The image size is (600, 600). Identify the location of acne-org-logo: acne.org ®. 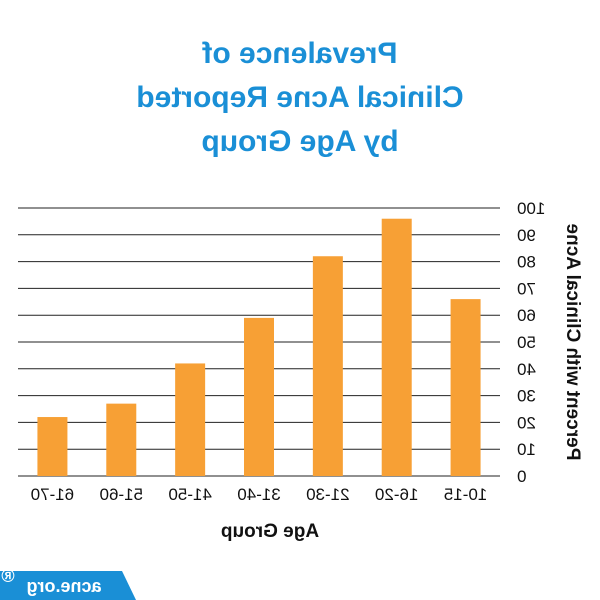
(68, 583).